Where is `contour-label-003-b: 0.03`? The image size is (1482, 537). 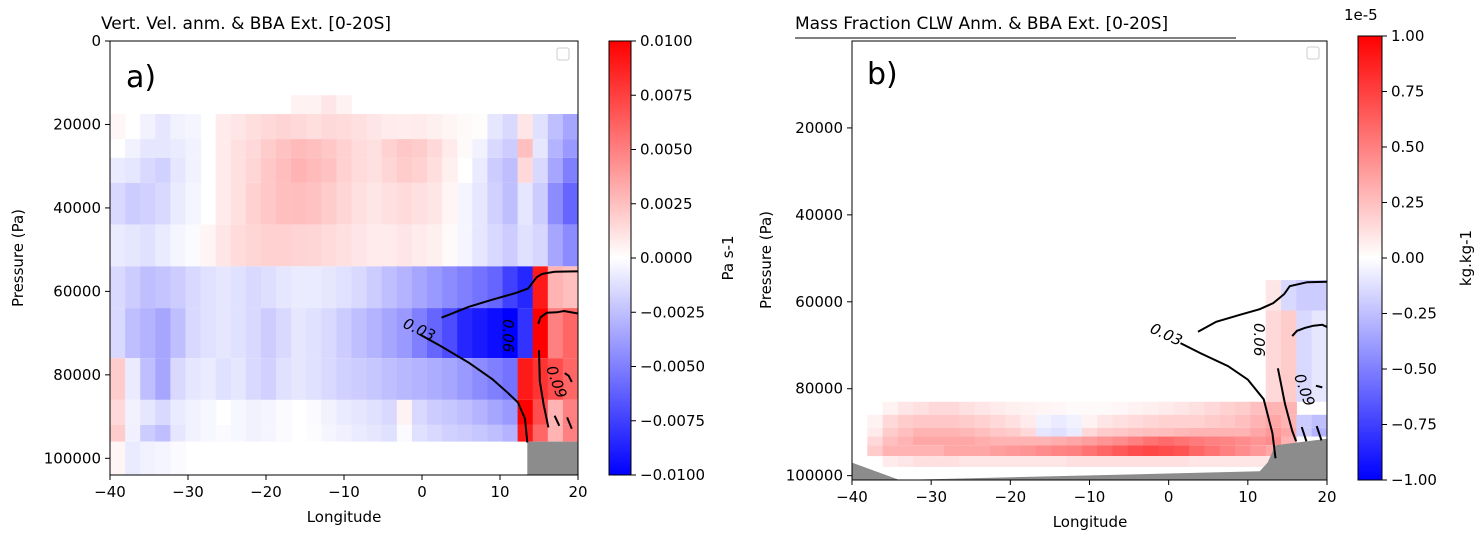 contour-label-003-b: 0.03 is located at coordinates (1166, 334).